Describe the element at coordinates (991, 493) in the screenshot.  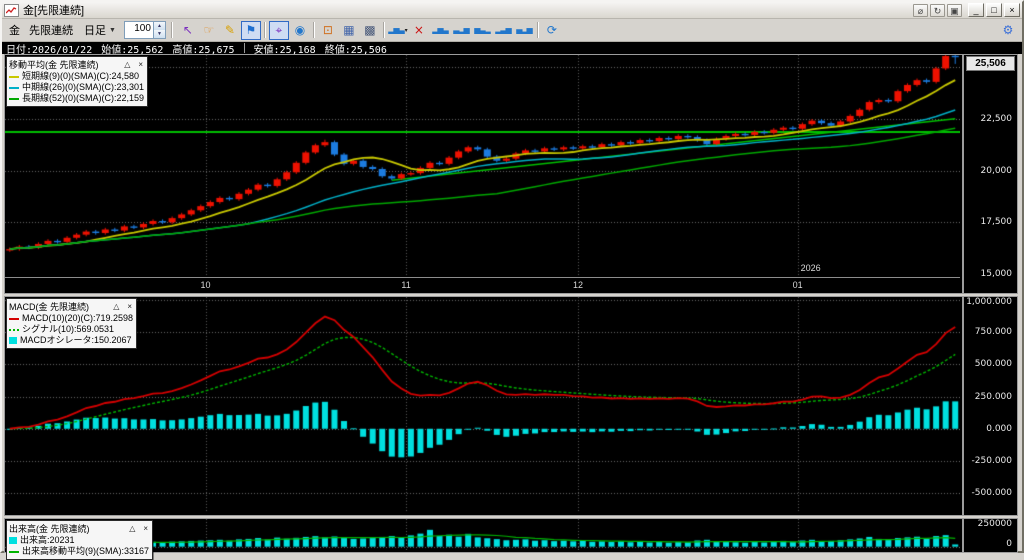
I see `macd-axis-label: -500.000` at that location.